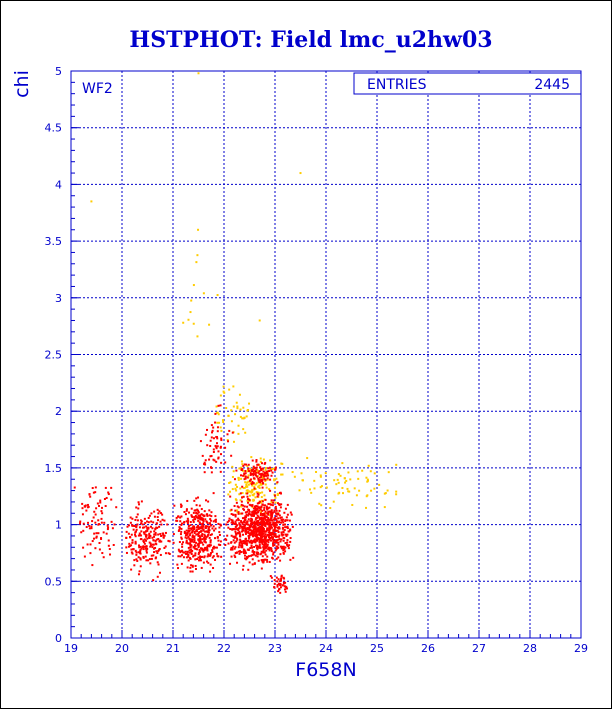 Image resolution: width=612 pixels, height=709 pixels. What do you see at coordinates (54, 468) in the screenshot?
I see `y-tick-label: 1.5` at bounding box center [54, 468].